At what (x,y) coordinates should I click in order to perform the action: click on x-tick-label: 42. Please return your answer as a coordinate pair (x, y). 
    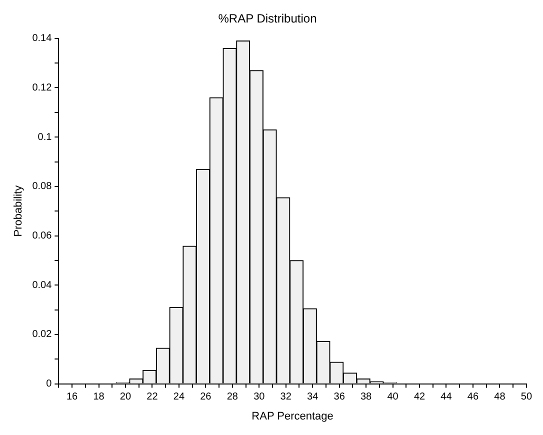
    Looking at the image, I should click on (420, 397).